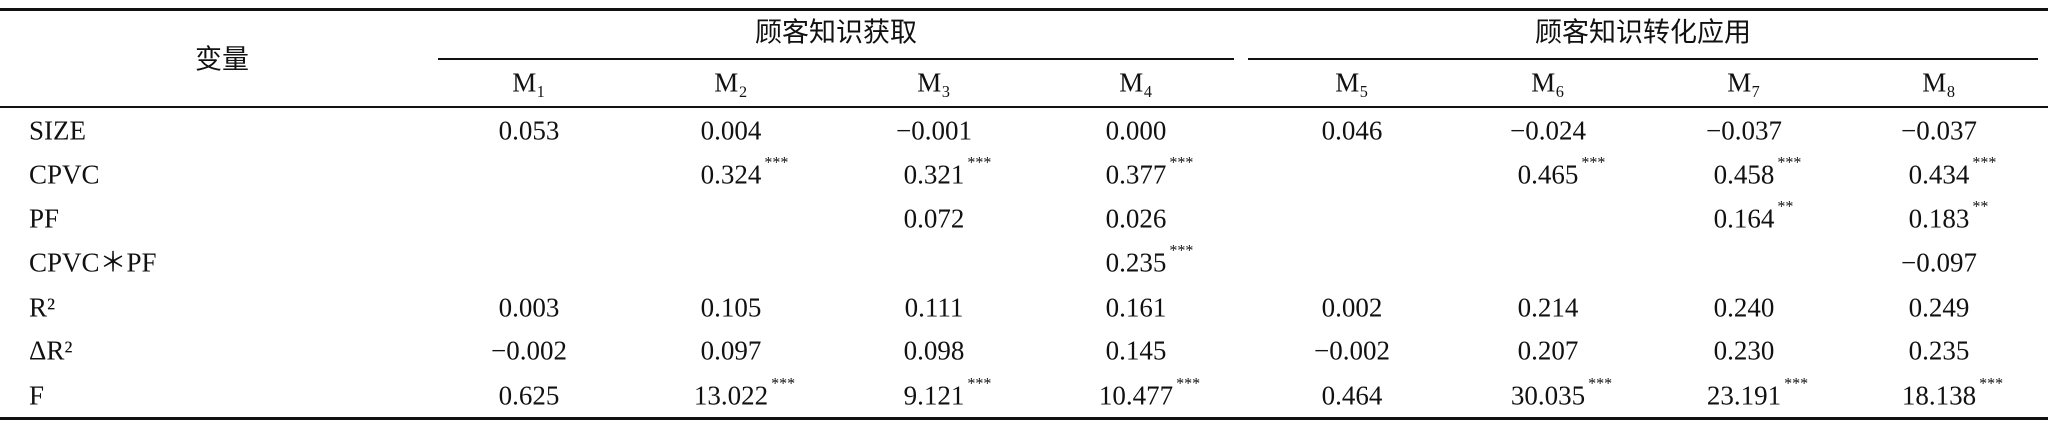  Describe the element at coordinates (1939, 307) in the screenshot. I see `cell-value: 0.249` at that location.